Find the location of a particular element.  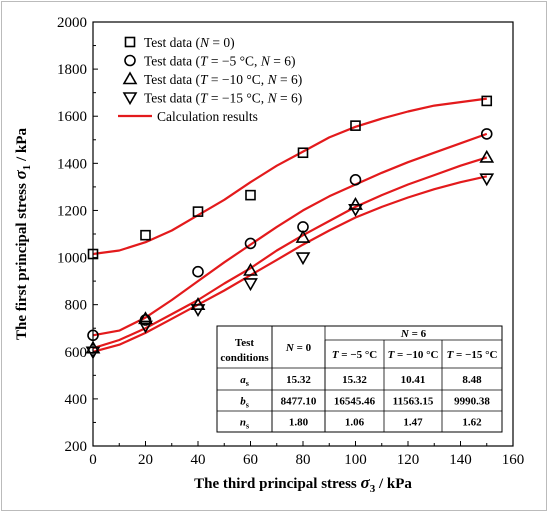

x-tick-label: 160 is located at coordinates (513, 460).